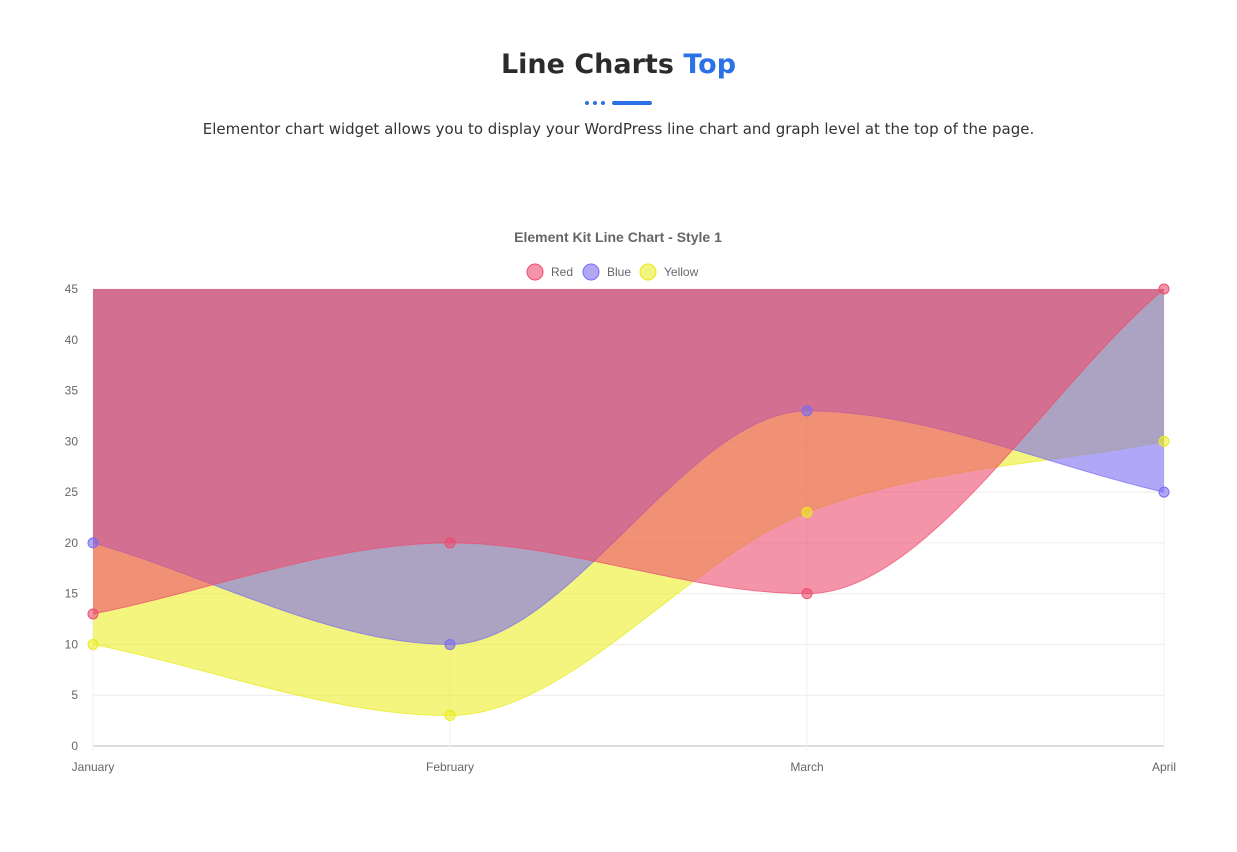 The image size is (1237, 852). I want to click on legend-label-red: Red, so click(562, 272).